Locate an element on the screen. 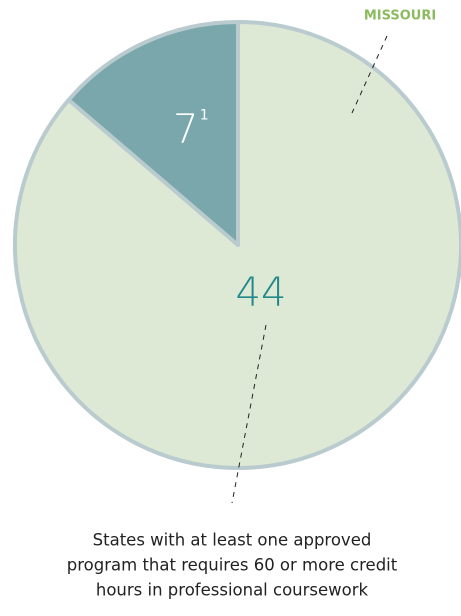 This screenshot has height=616, width=461. annotation: MISSOURI is located at coordinates (400, 16).